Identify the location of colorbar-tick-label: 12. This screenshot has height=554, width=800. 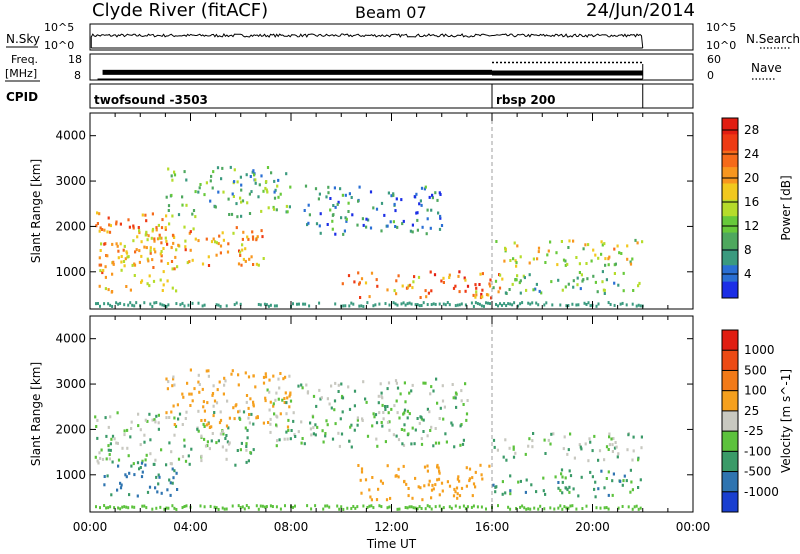
(751, 226).